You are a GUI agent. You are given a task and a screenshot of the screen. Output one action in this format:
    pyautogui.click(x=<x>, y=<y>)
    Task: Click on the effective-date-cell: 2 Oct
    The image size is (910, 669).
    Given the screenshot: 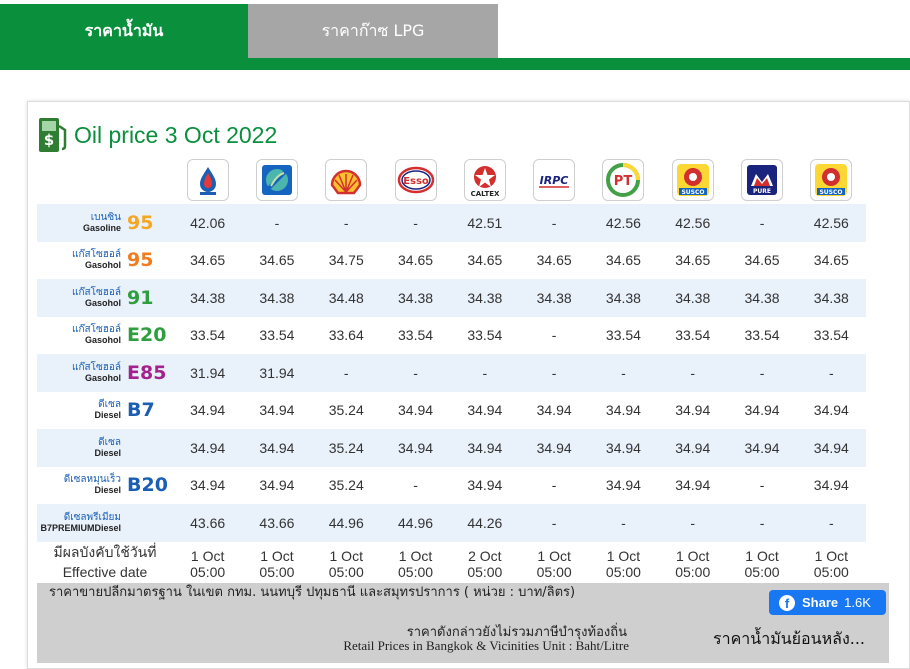 What is the action you would take?
    pyautogui.click(x=485, y=555)
    